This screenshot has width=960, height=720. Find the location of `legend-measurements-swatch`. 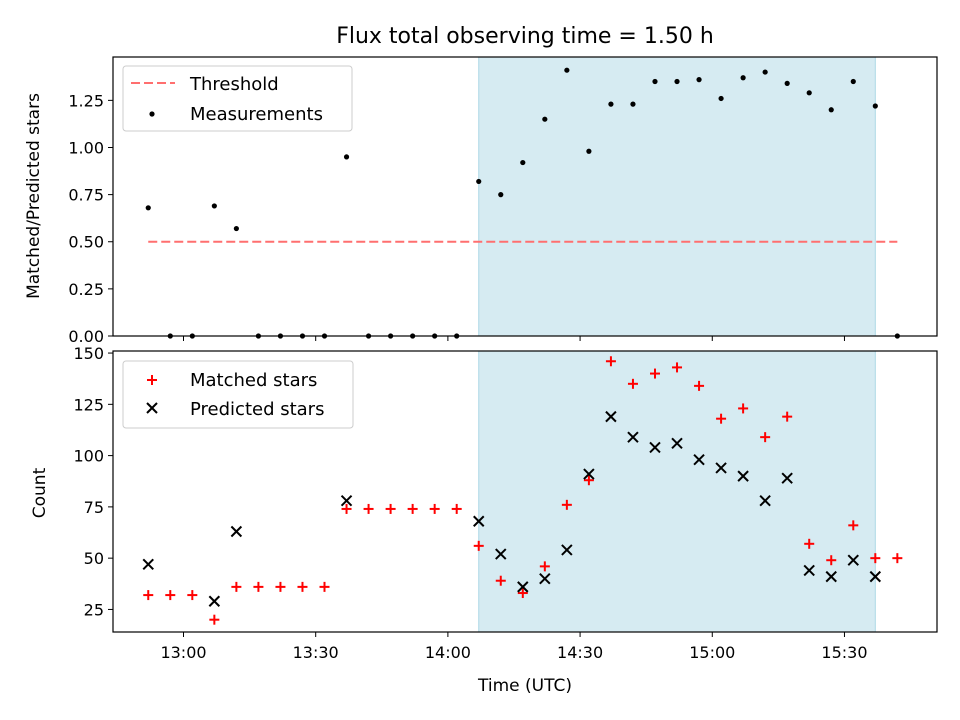

legend-measurements-swatch is located at coordinates (152, 114).